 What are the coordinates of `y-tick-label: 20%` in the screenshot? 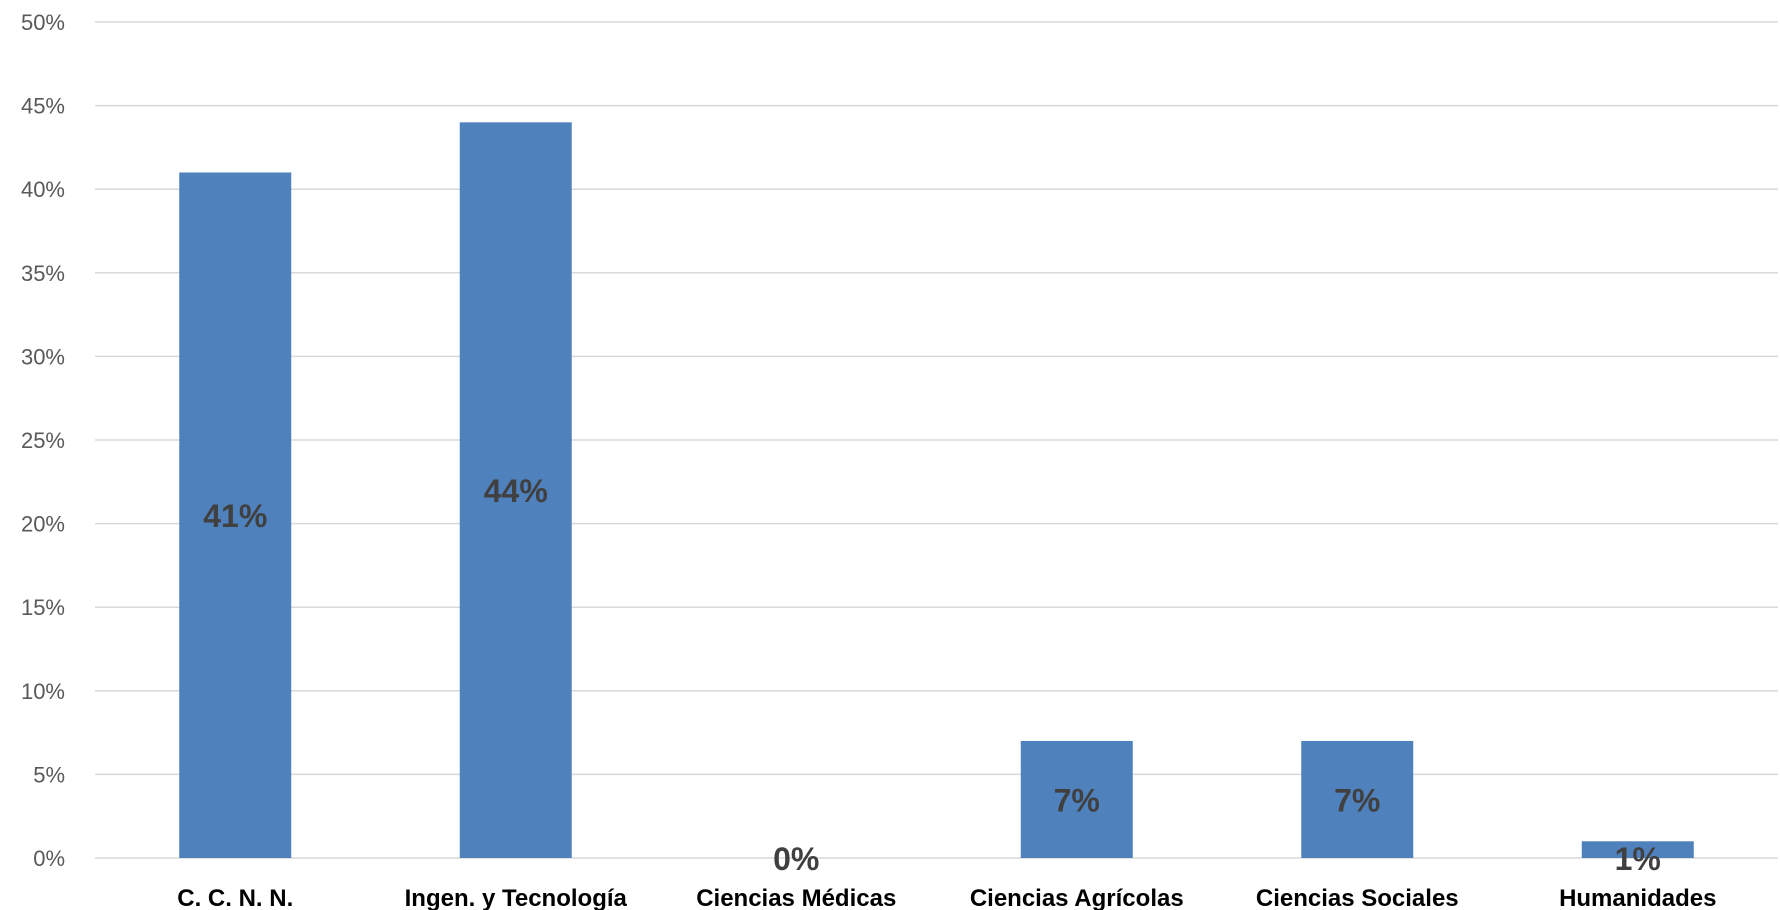 It's located at (43, 524).